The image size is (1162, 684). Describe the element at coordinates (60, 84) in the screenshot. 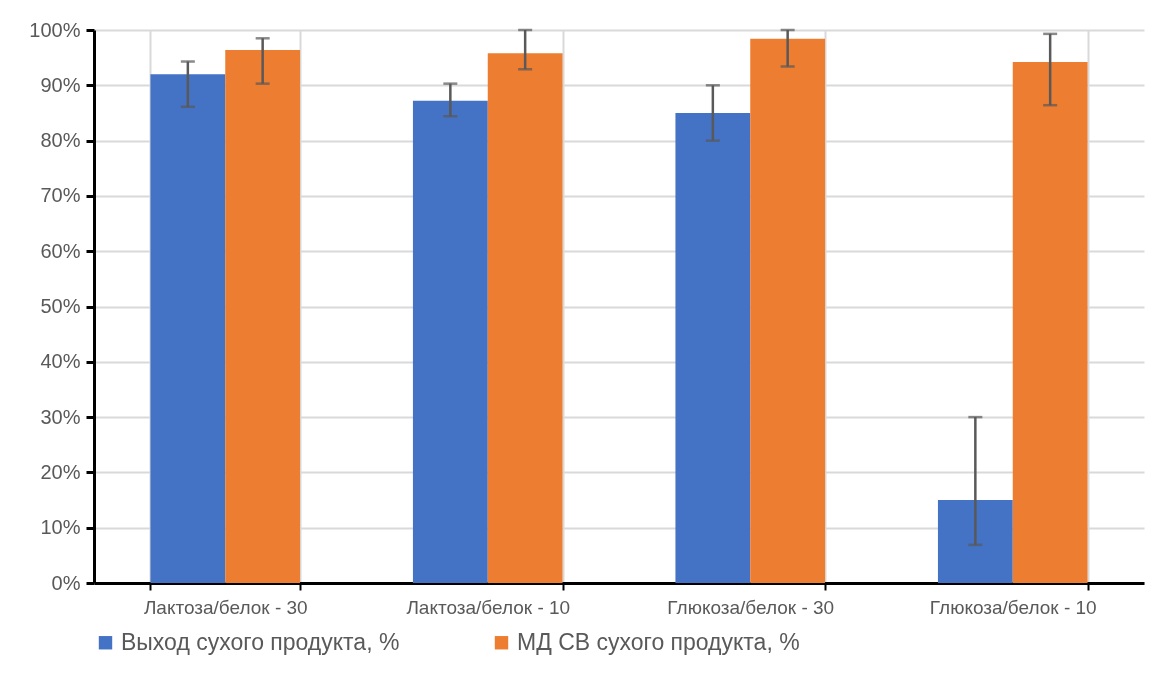

I see `y-tick-label: 90%` at that location.